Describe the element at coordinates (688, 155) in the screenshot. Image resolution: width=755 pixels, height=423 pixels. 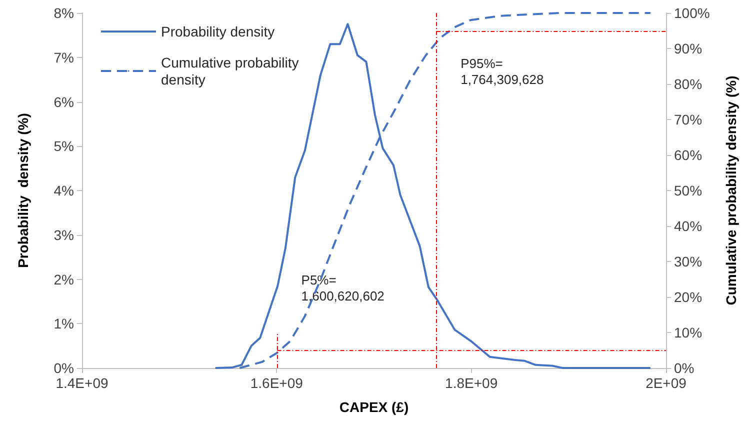
I see `y2-tick-label: 60%` at that location.